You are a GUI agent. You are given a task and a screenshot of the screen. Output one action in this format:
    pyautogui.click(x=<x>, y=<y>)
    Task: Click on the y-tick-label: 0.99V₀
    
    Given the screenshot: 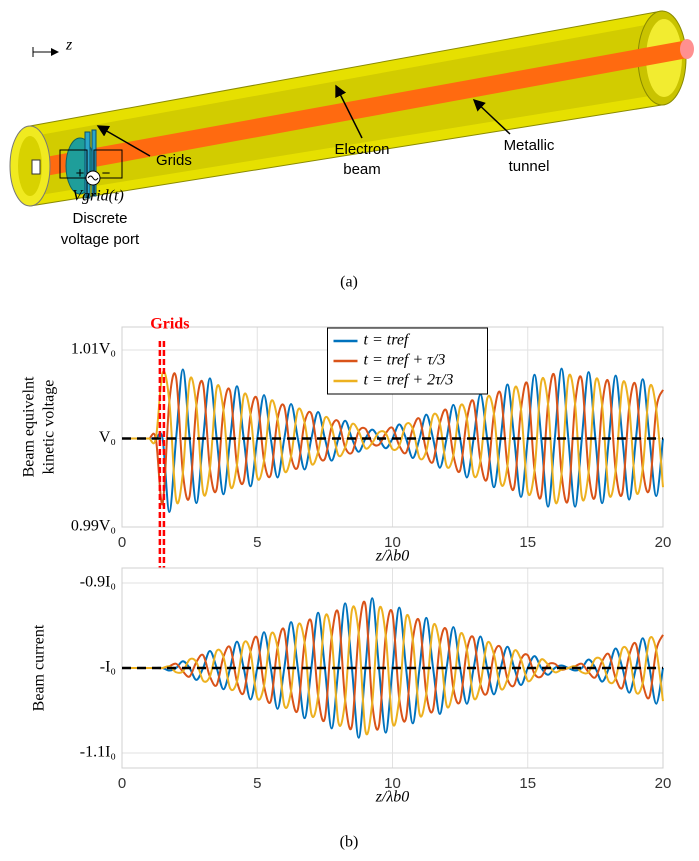 What is the action you would take?
    pyautogui.click(x=93, y=526)
    